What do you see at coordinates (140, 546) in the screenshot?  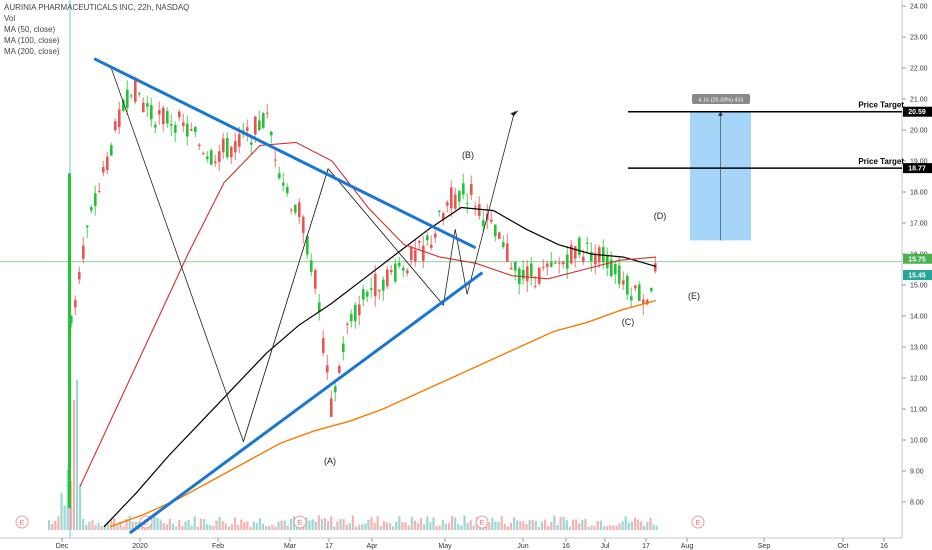 I see `x-tick-label: 2020` at bounding box center [140, 546].